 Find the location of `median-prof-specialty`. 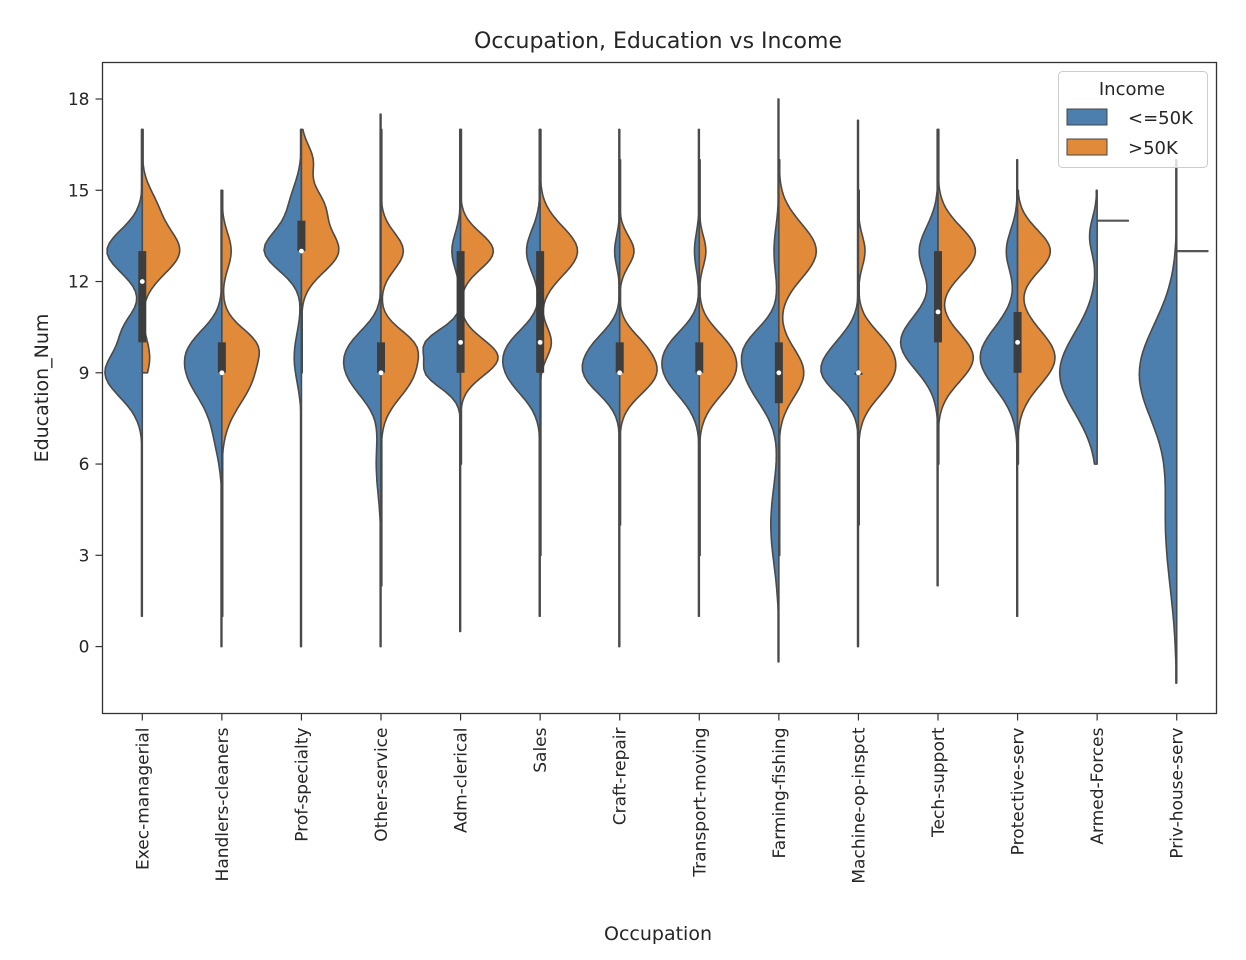

median-prof-specialty is located at coordinates (301, 251).